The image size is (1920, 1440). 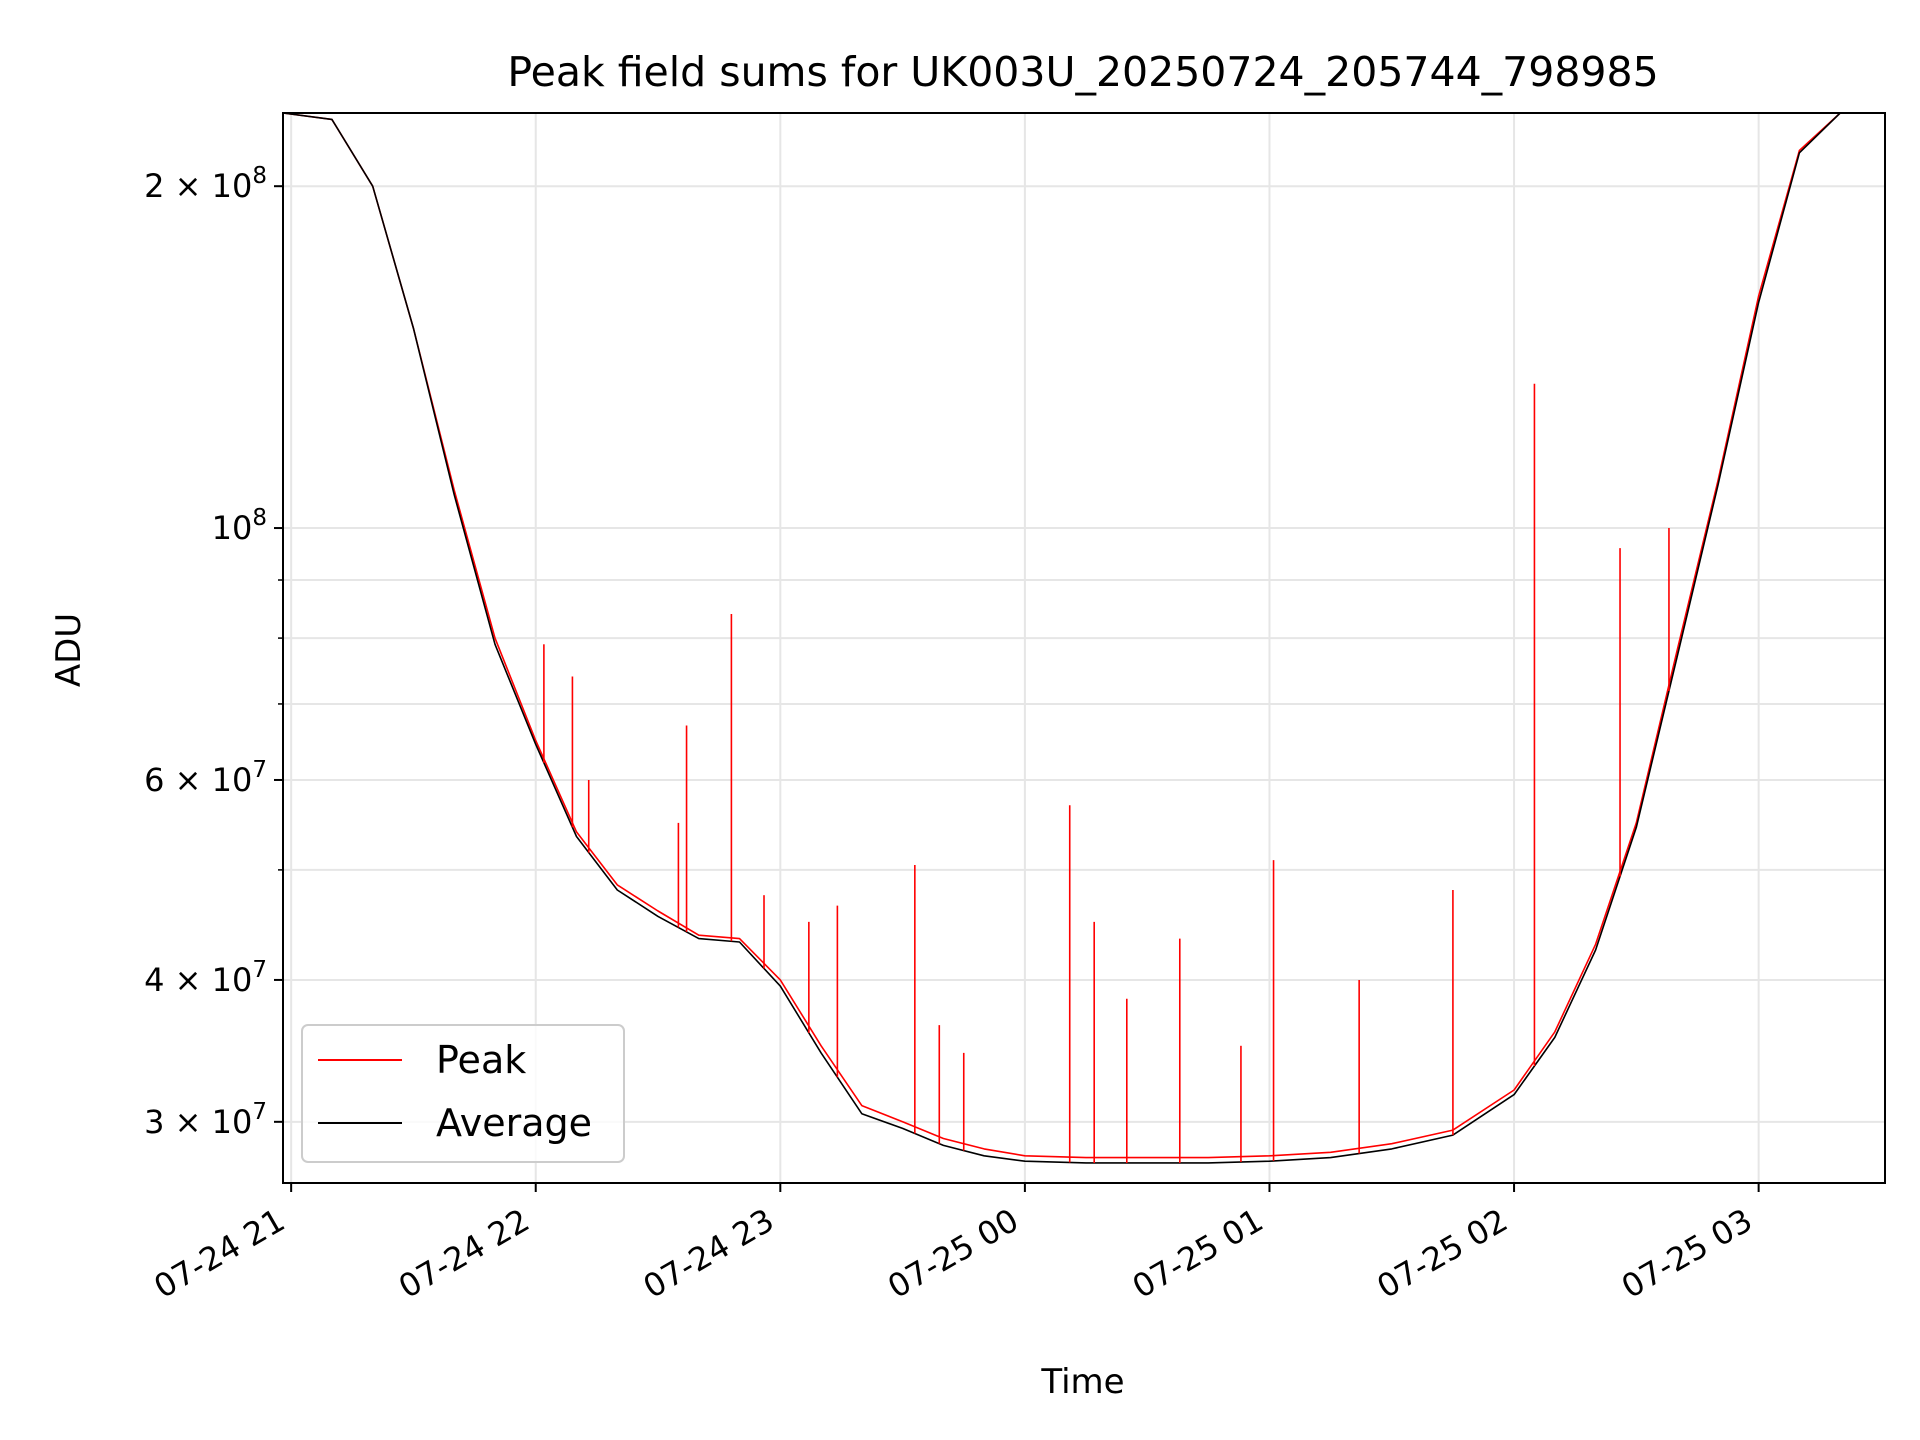 What do you see at coordinates (205, 978) in the screenshot?
I see `y-tick-label: 4 × 107` at bounding box center [205, 978].